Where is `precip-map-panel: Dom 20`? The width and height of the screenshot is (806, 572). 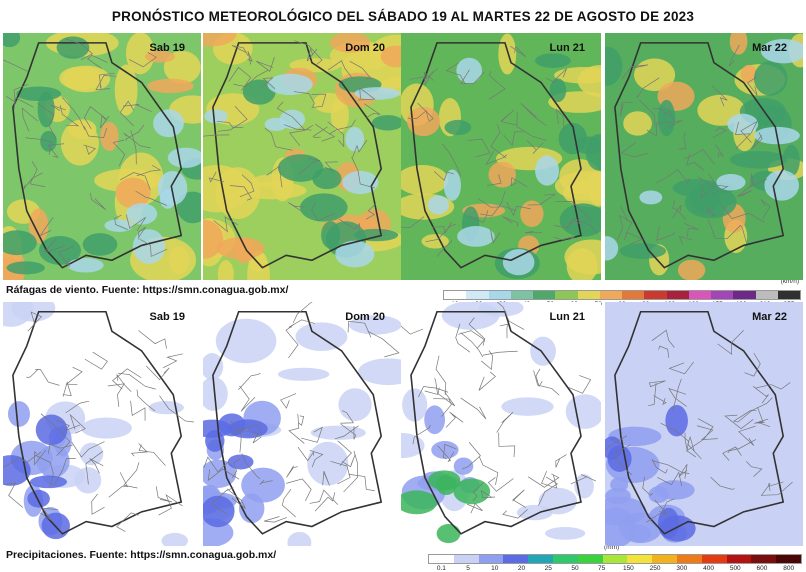
precip-map-panel: Dom 20 is located at coordinates (302, 424).